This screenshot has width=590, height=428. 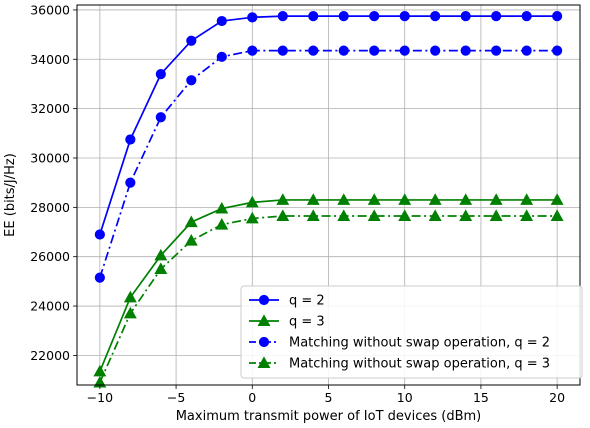 I want to click on legend-item: Matching without swap operation, q = 2, so click(x=399, y=343).